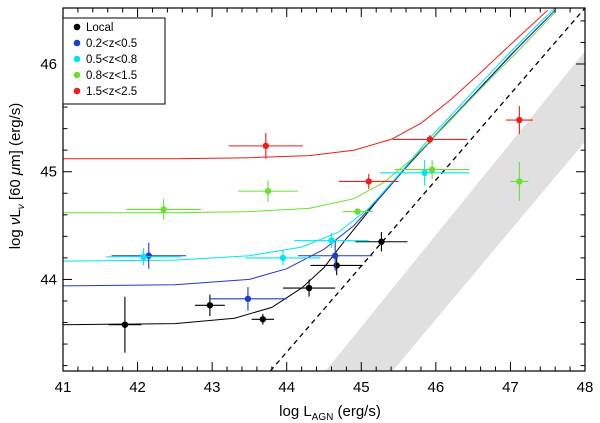  I want to click on legend-label: 0.2<z<0.5, so click(111, 44).